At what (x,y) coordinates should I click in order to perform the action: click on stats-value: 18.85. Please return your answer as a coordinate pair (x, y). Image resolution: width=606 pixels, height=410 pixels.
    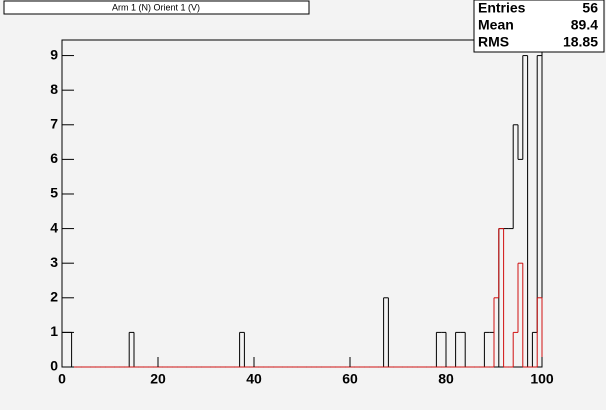
    Looking at the image, I should click on (580, 42).